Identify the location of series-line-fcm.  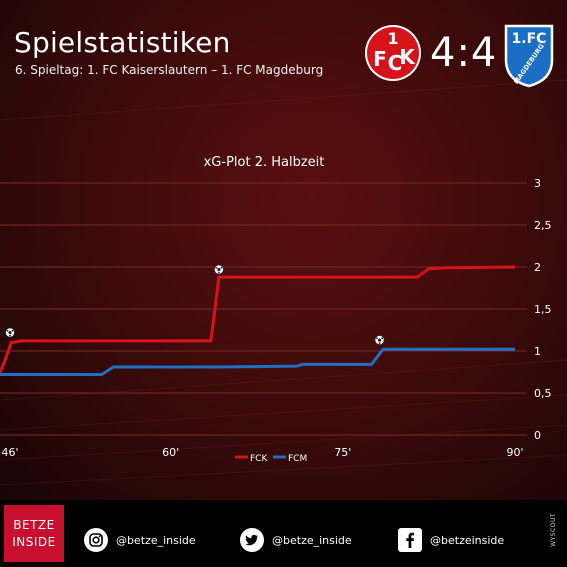
(257, 361).